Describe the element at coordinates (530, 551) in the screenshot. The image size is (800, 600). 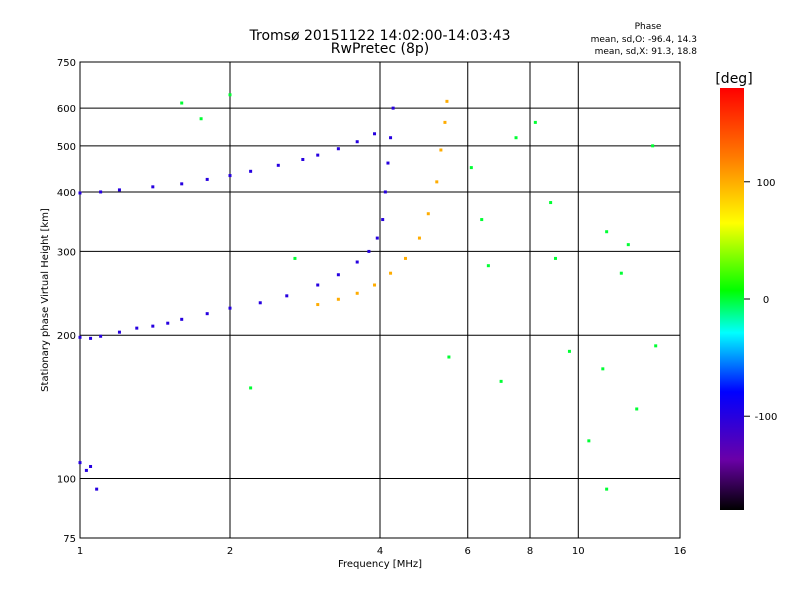
I see `x-tick-label: 8` at that location.